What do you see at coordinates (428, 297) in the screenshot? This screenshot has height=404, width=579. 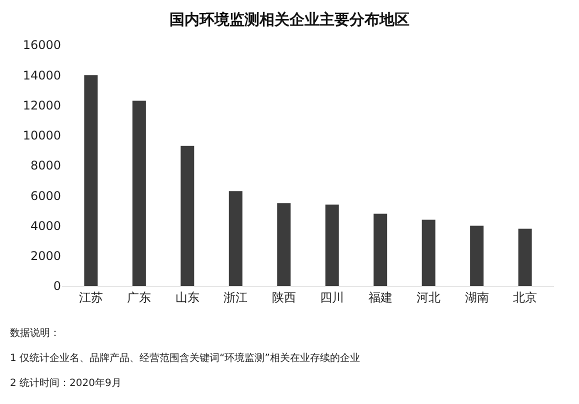 I see `x-tick-label: 河北` at bounding box center [428, 297].